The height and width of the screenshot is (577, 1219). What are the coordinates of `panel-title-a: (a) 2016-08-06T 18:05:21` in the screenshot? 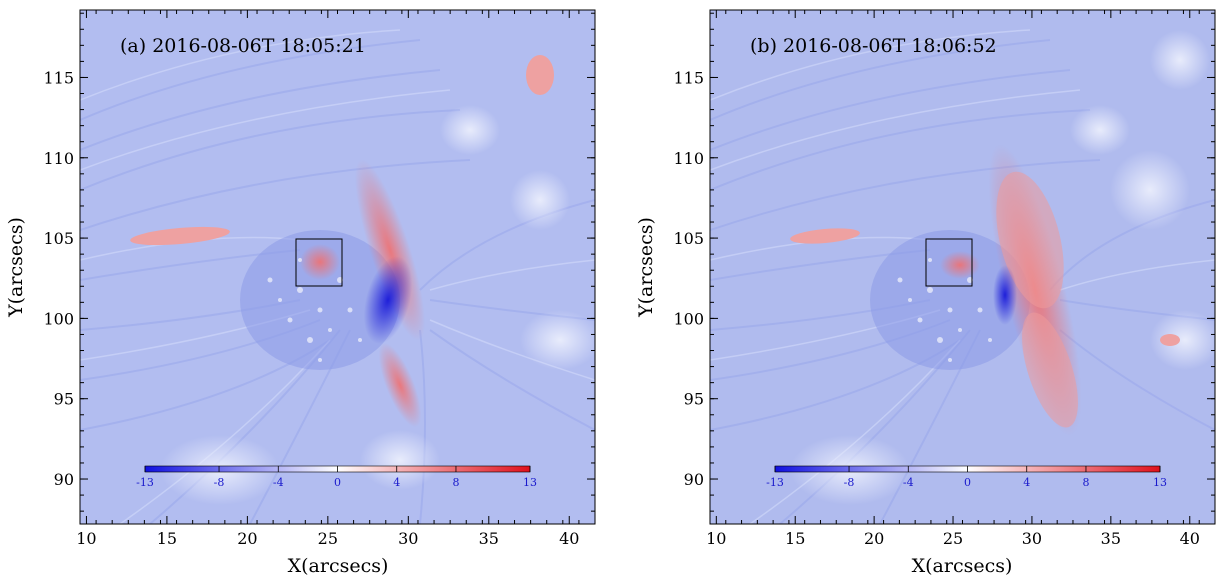 It's located at (243, 46).